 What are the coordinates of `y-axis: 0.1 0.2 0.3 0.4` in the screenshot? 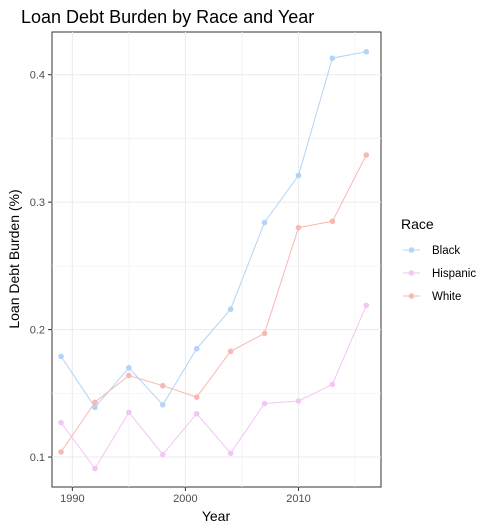 It's located at (41, 267).